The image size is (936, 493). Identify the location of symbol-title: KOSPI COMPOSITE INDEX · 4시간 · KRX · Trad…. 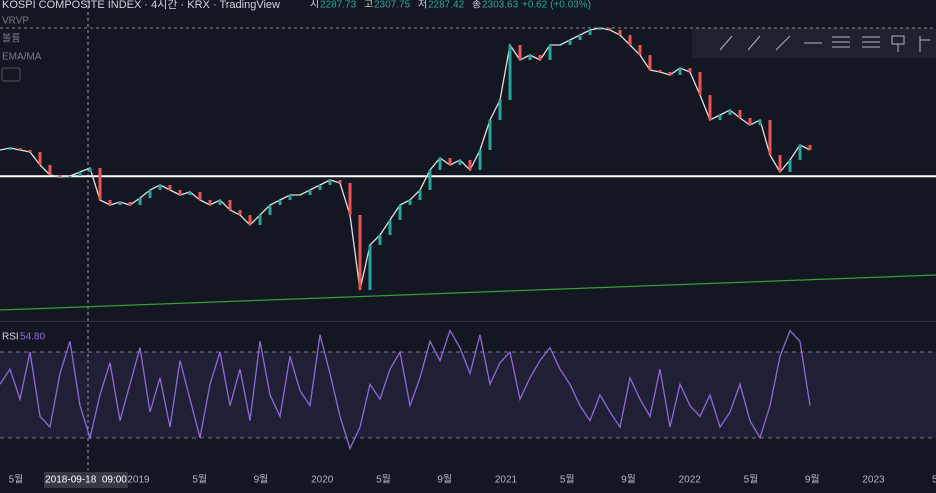
(141, 5).